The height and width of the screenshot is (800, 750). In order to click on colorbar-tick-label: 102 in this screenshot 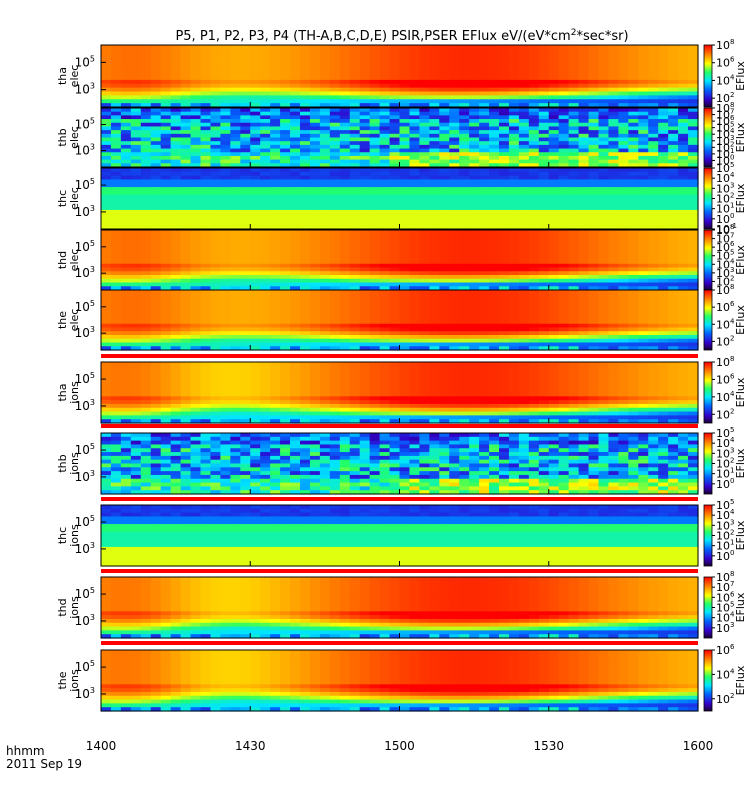, I will do `click(725, 147)`.